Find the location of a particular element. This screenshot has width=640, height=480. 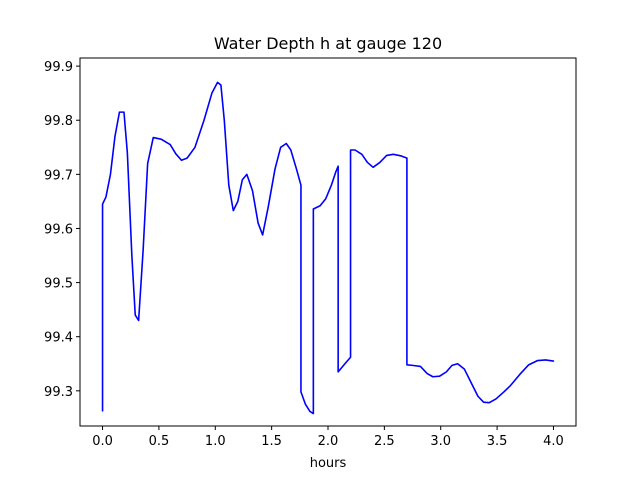

x-tick-label: 4.0 is located at coordinates (553, 441).